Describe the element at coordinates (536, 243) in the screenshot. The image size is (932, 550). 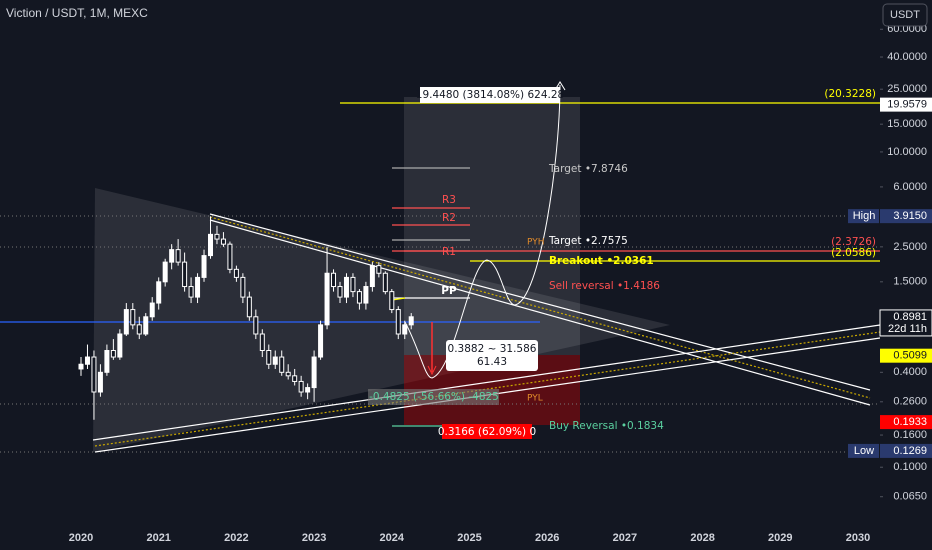
I see `pivot-label: PYH` at that location.